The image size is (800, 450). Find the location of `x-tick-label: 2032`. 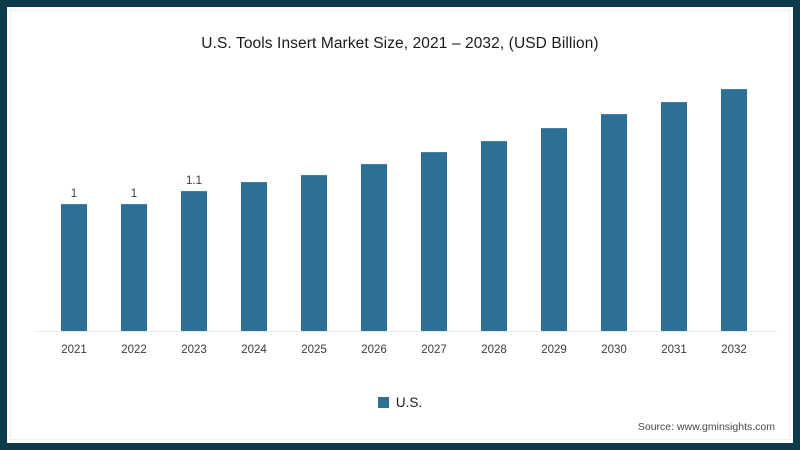

x-tick-label: 2032 is located at coordinates (734, 350).